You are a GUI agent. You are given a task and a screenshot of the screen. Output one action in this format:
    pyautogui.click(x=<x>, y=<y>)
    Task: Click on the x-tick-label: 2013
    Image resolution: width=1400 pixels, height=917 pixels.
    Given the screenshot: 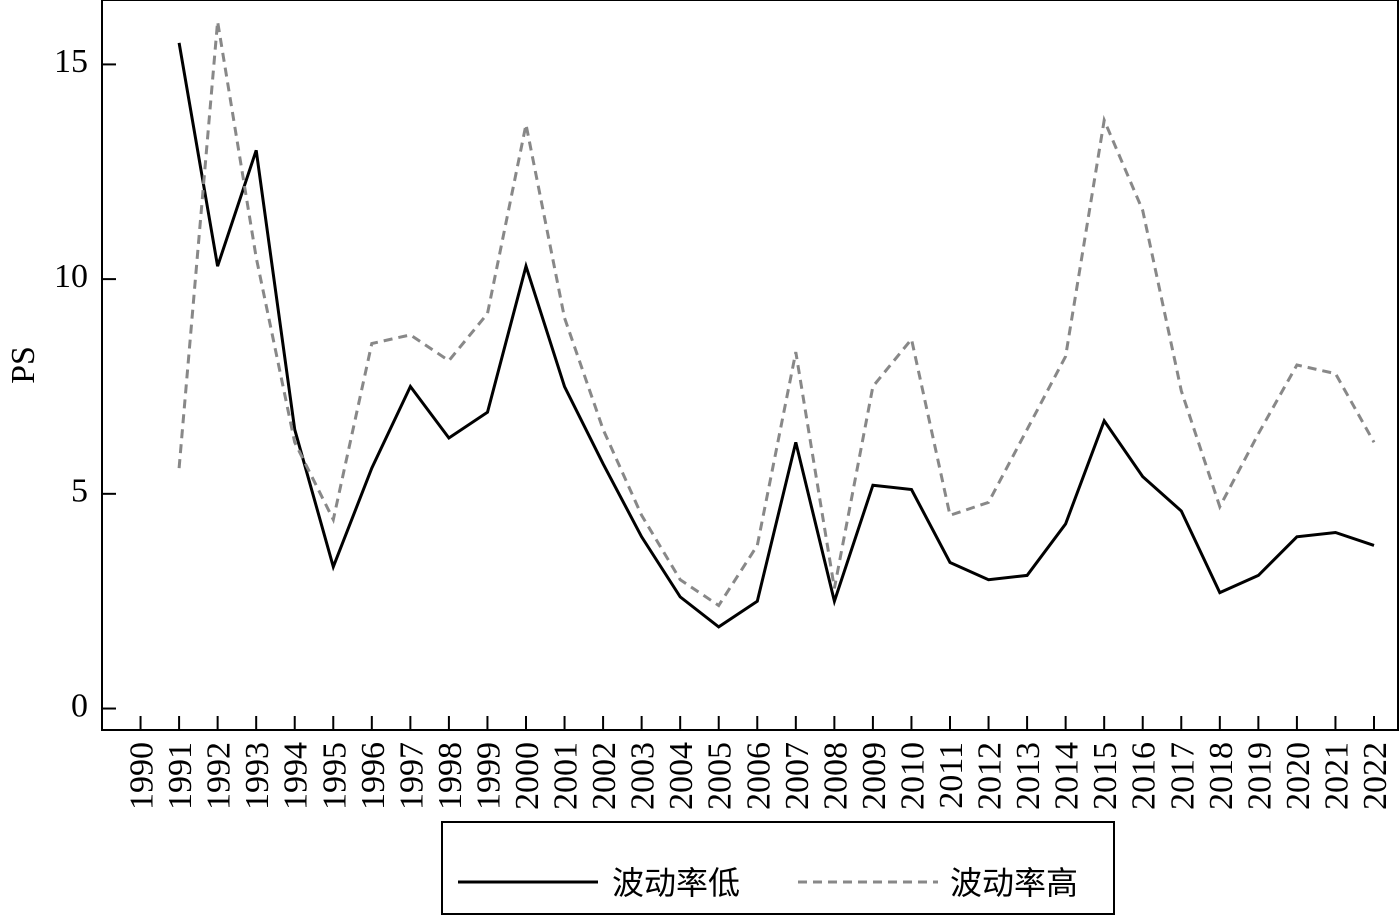 What is the action you would take?
    pyautogui.click(x=1028, y=776)
    